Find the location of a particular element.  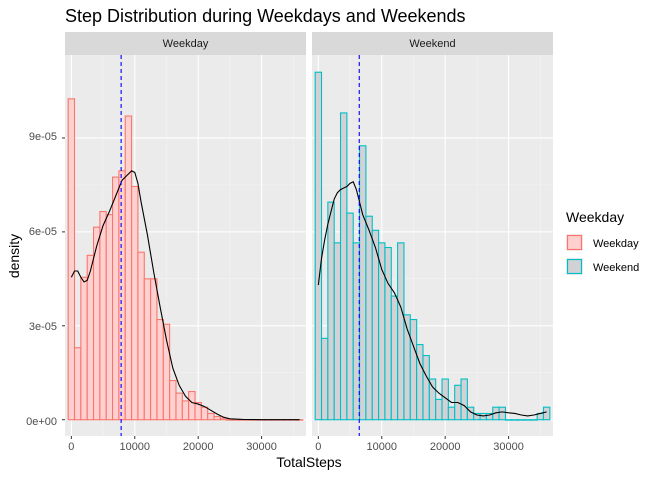

legend-label: Weekend is located at coordinates (616, 268).